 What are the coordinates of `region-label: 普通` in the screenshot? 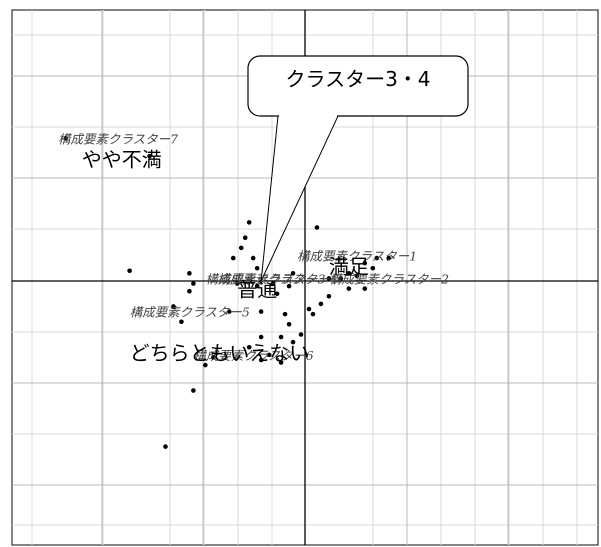 It's located at (257, 289).